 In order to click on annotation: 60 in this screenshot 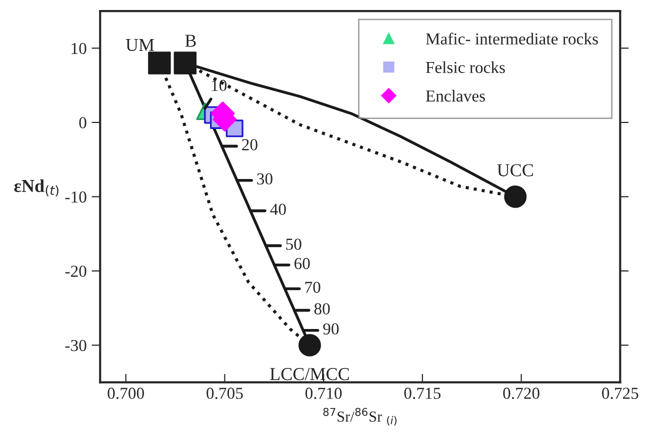, I will do `click(302, 264)`.